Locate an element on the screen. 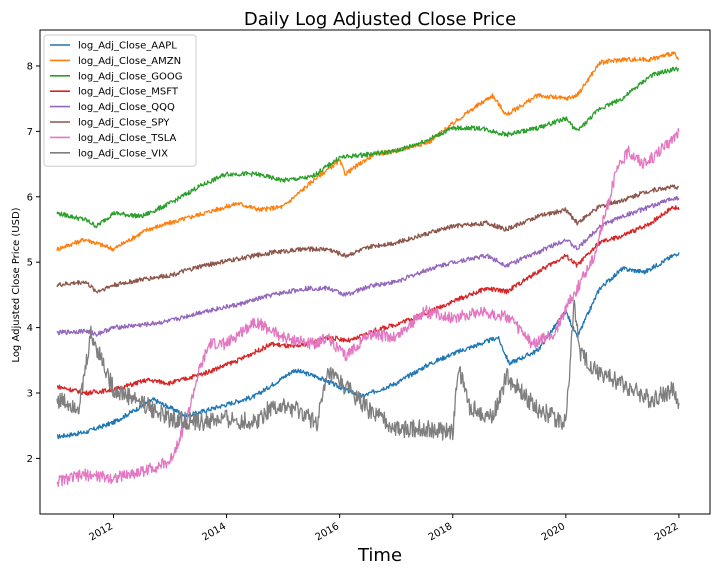  legend-entry: log_Adj_Close_AAPL is located at coordinates (127, 46).